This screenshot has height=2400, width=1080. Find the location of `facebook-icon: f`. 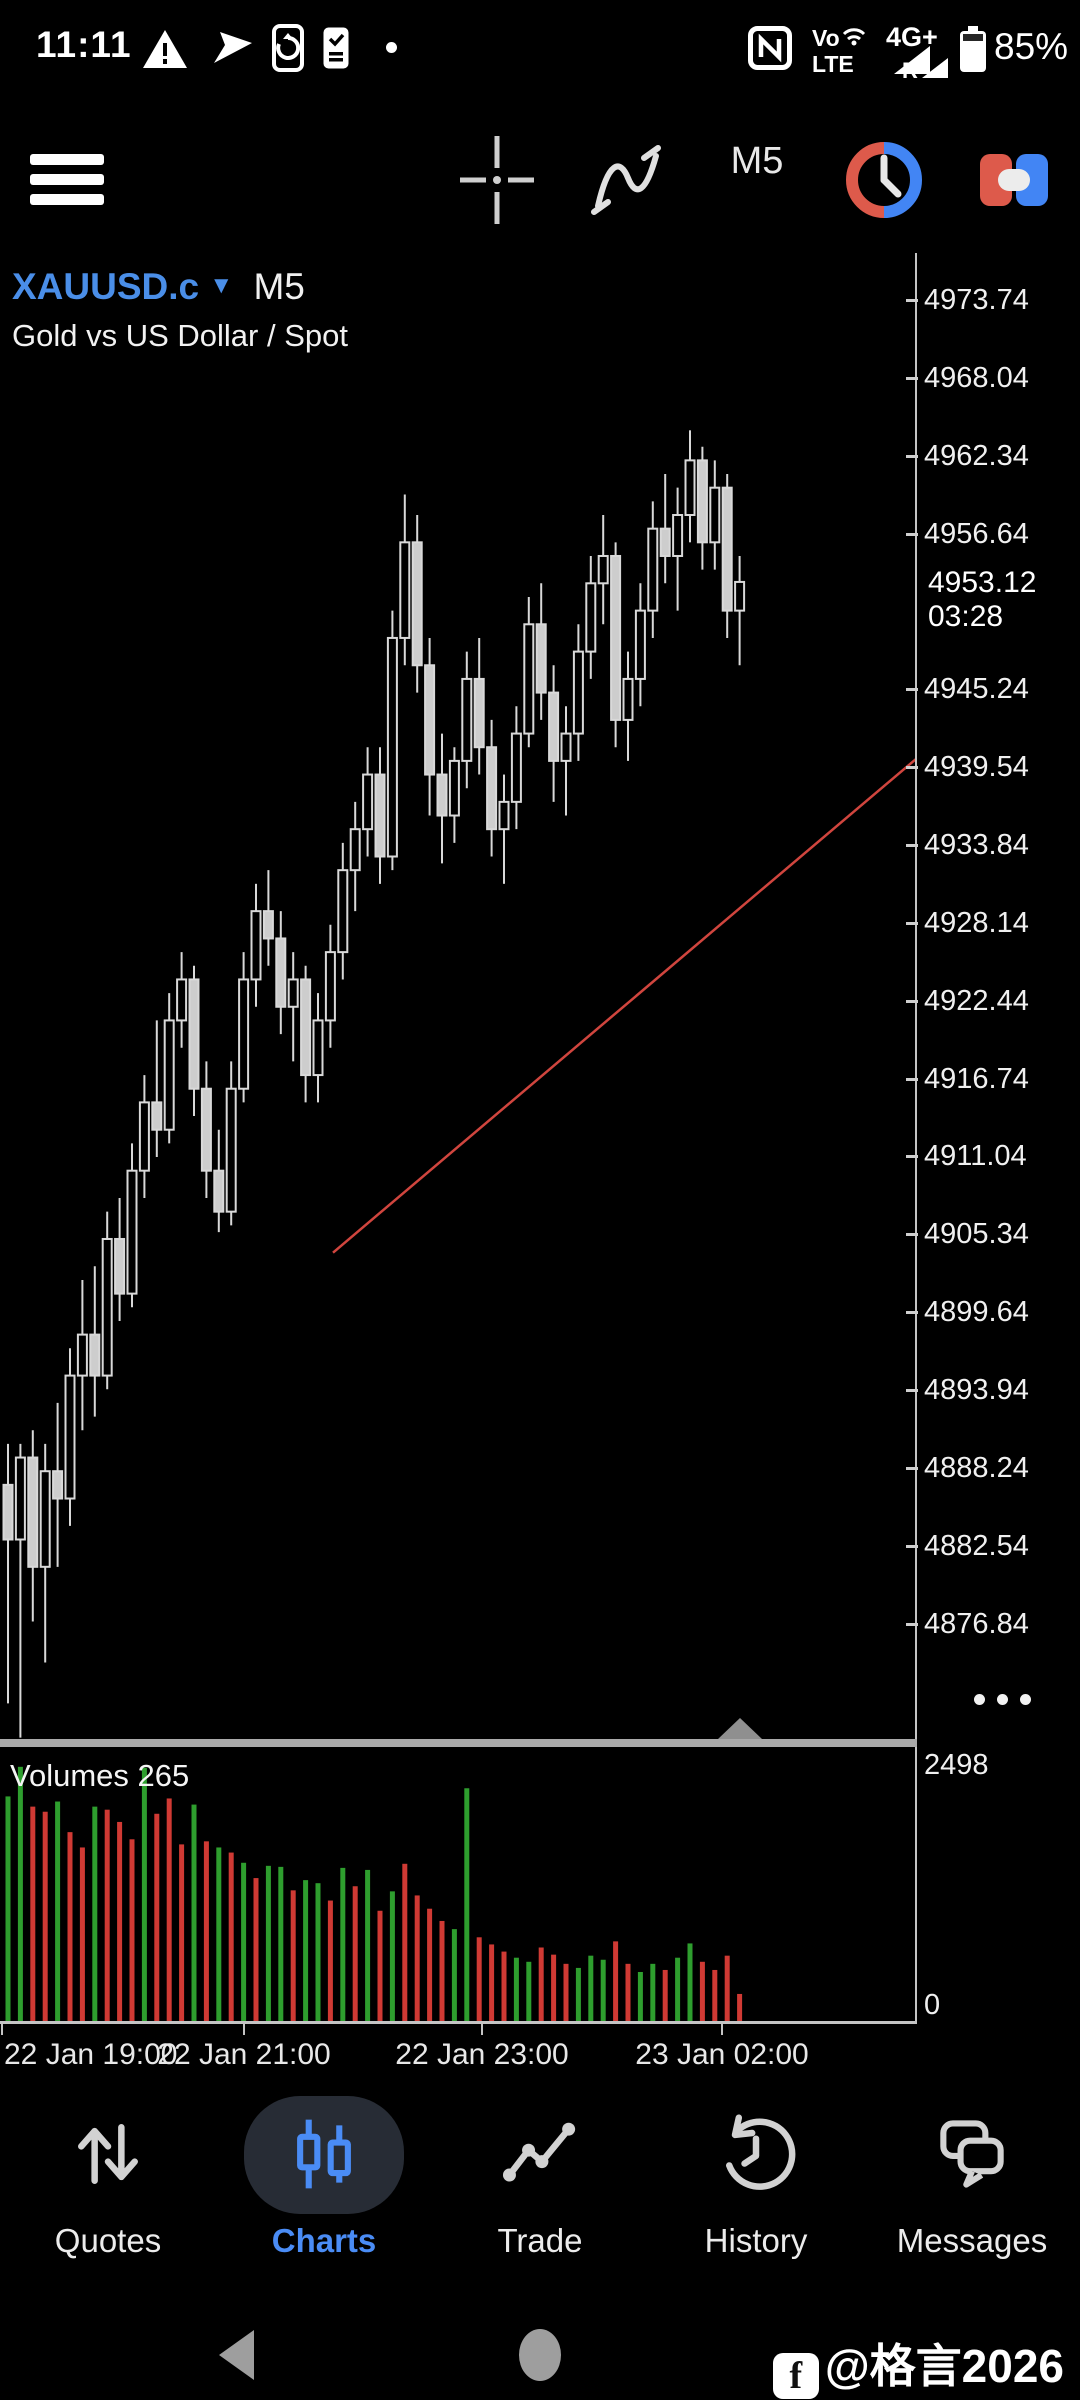

facebook-icon: f is located at coordinates (795, 2376).